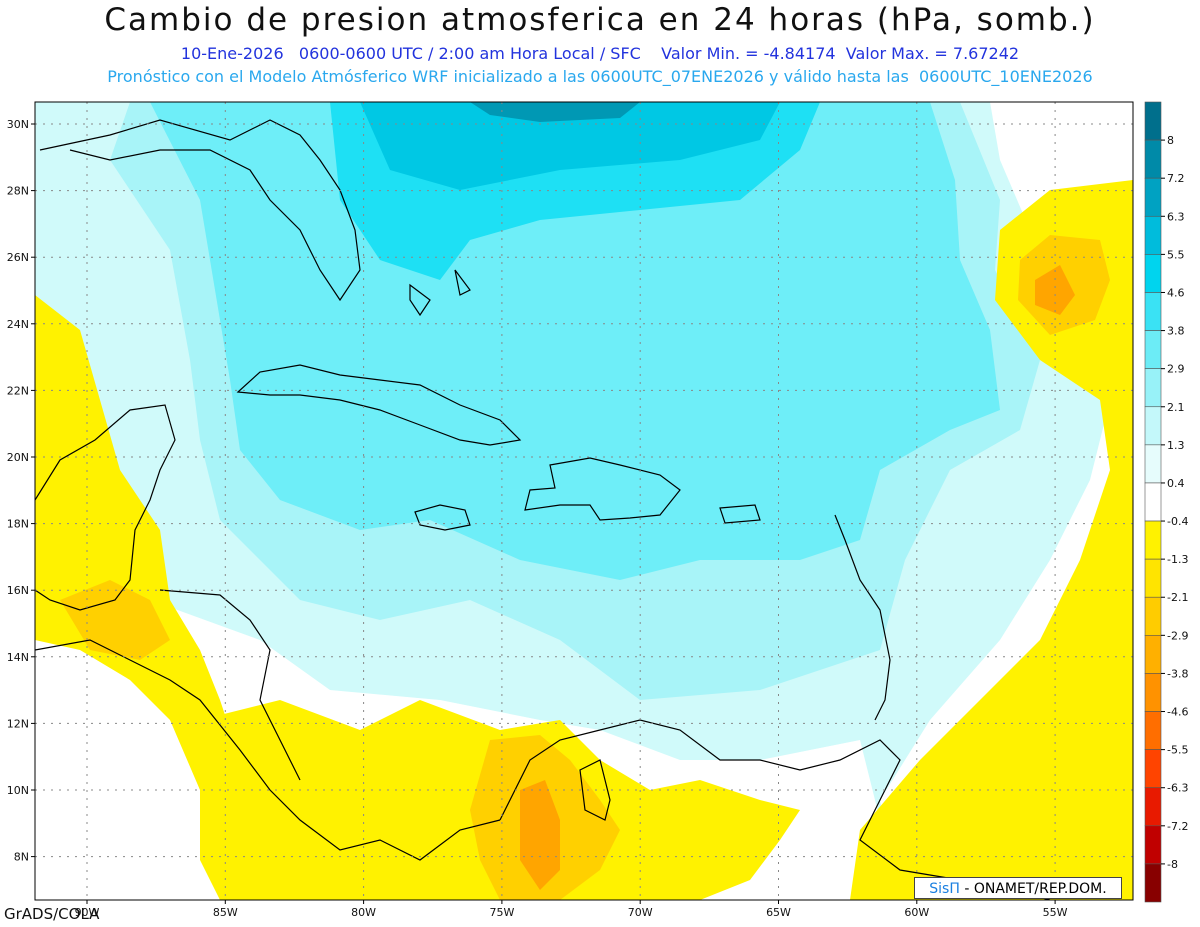  What do you see at coordinates (462, 282) in the screenshot?
I see `coast-bahamas2` at bounding box center [462, 282].